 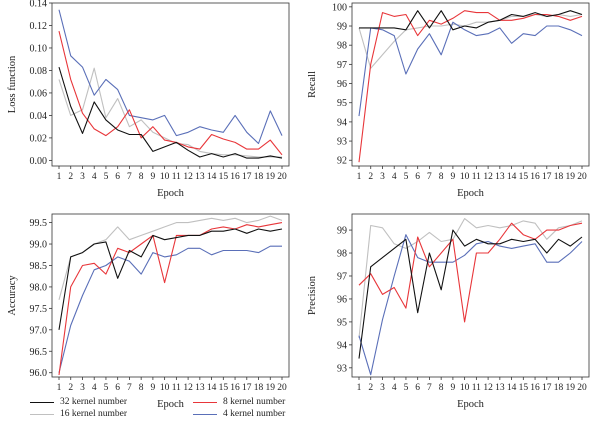 What do you see at coordinates (39, 5) in the screenshot?
I see `y-tick-label: 0.14` at bounding box center [39, 5].